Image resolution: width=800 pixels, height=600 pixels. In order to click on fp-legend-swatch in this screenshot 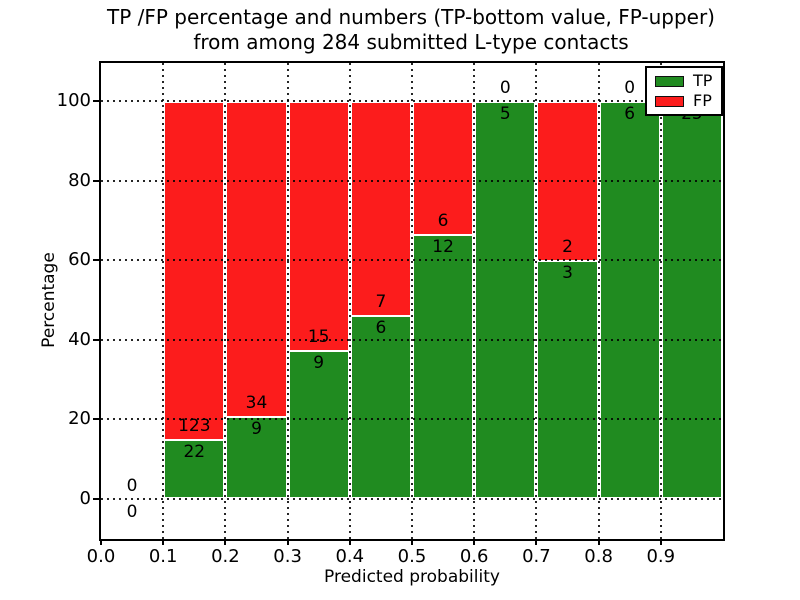, I will do `click(669, 101)`.